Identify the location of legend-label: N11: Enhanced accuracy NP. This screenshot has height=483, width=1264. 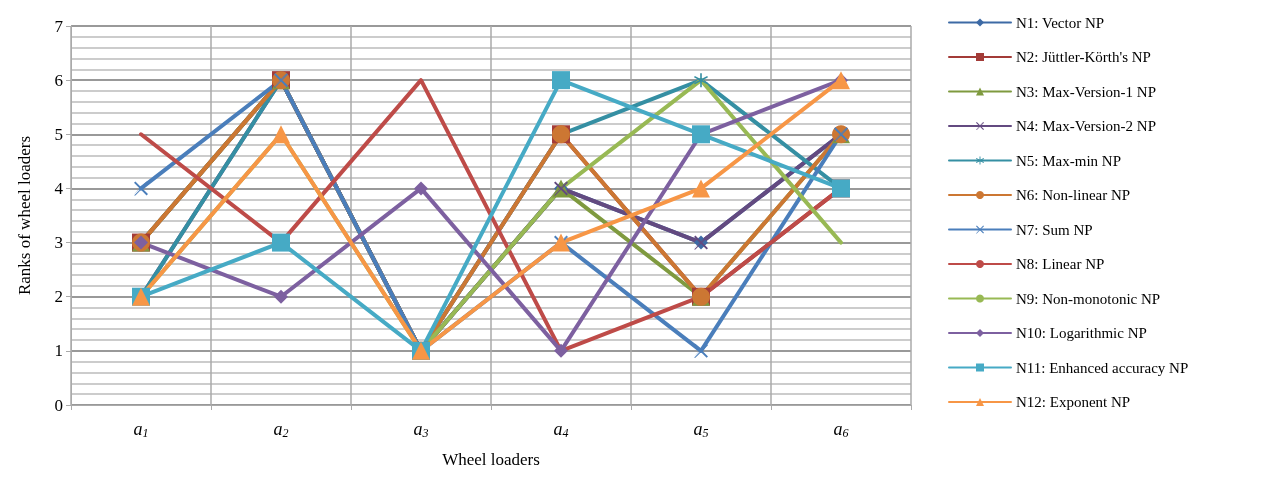
(1102, 367).